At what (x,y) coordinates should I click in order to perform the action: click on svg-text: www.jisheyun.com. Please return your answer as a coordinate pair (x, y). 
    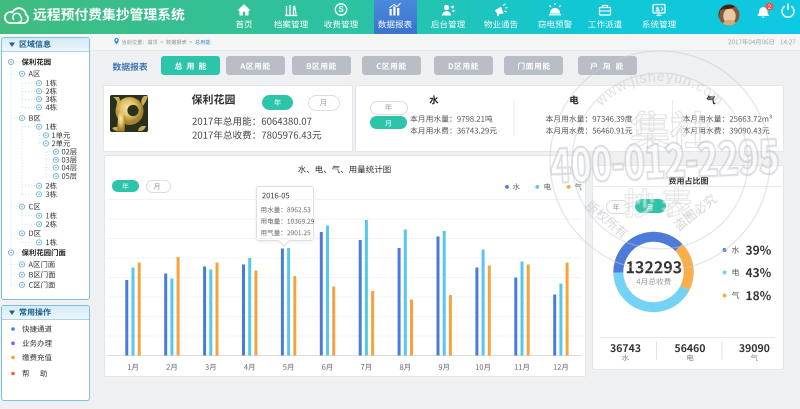
    Looking at the image, I should click on (660, 88).